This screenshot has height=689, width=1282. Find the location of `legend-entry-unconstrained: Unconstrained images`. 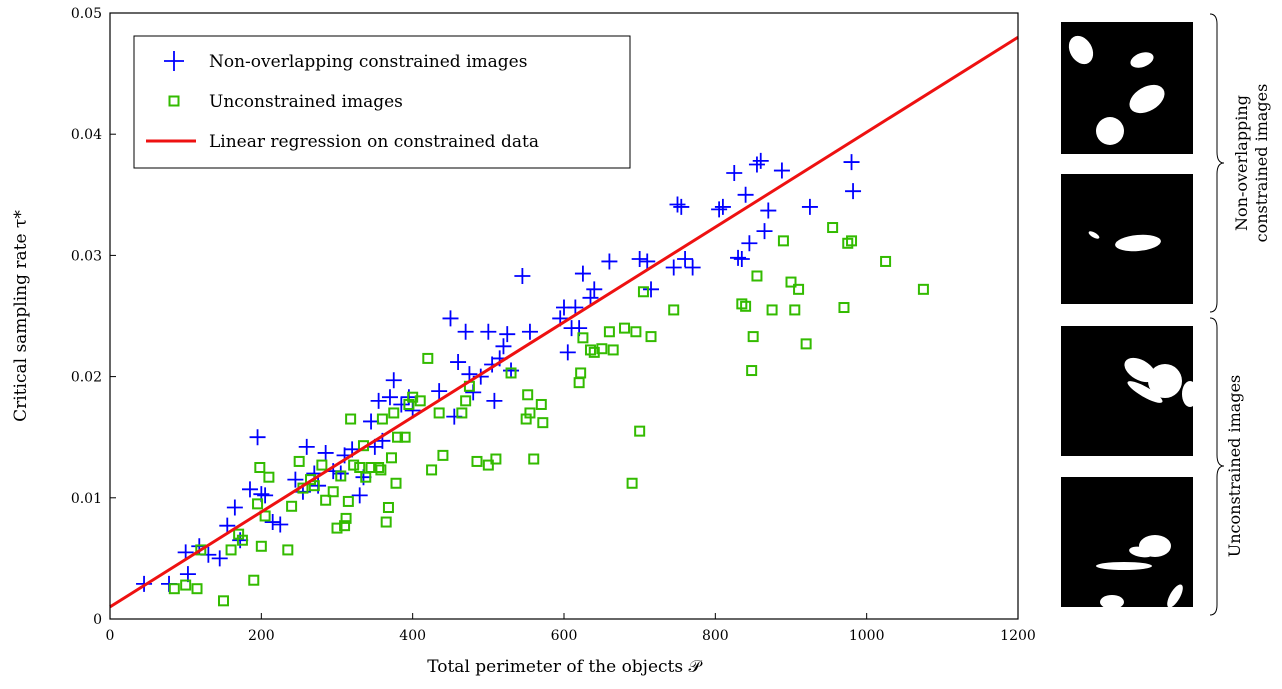

legend-entry-unconstrained: Unconstrained images is located at coordinates (285, 102).